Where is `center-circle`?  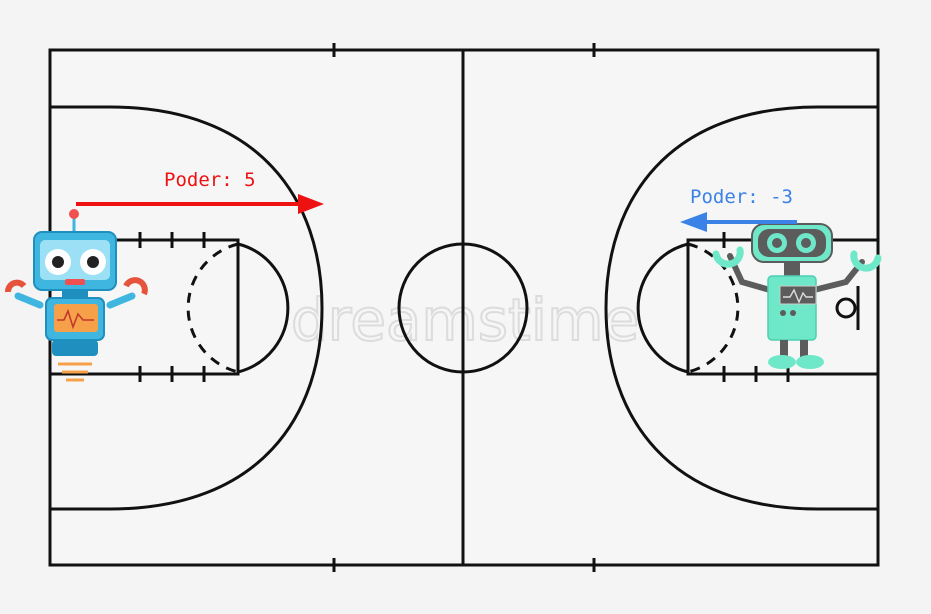
center-circle is located at coordinates (463, 308).